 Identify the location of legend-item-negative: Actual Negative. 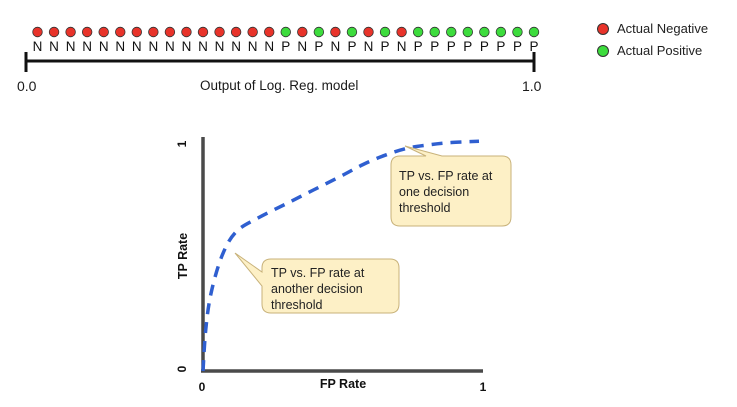
(652, 28).